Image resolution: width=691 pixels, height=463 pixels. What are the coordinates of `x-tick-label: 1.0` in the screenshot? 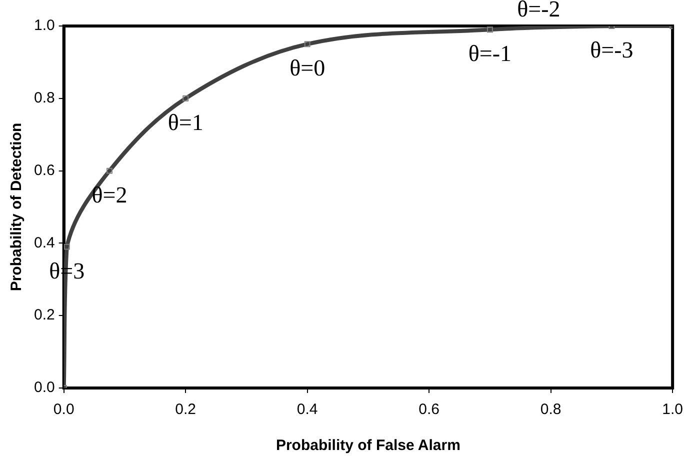 It's located at (673, 409).